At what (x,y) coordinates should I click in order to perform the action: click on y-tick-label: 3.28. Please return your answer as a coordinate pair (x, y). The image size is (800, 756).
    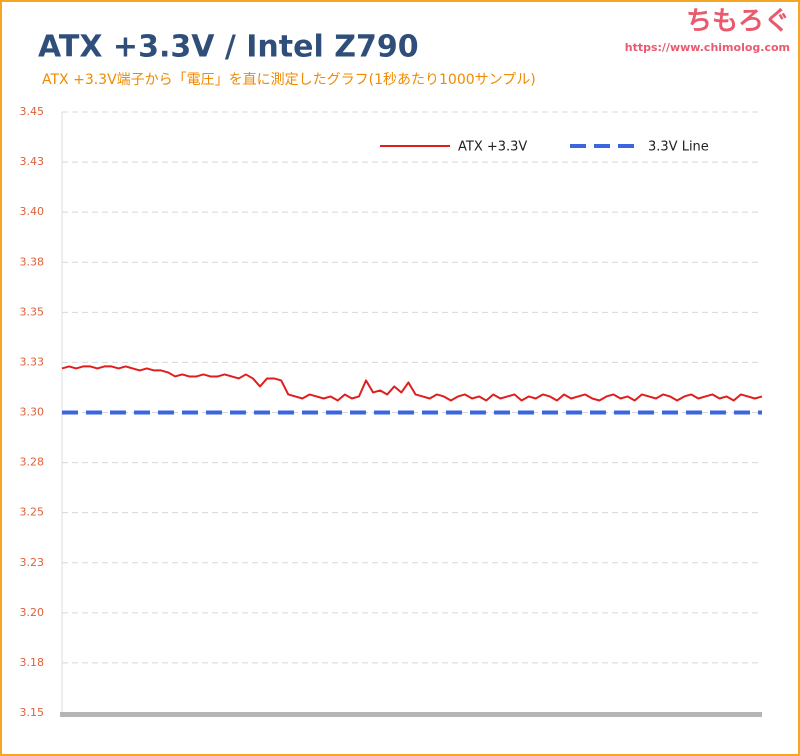
    Looking at the image, I should click on (32, 462).